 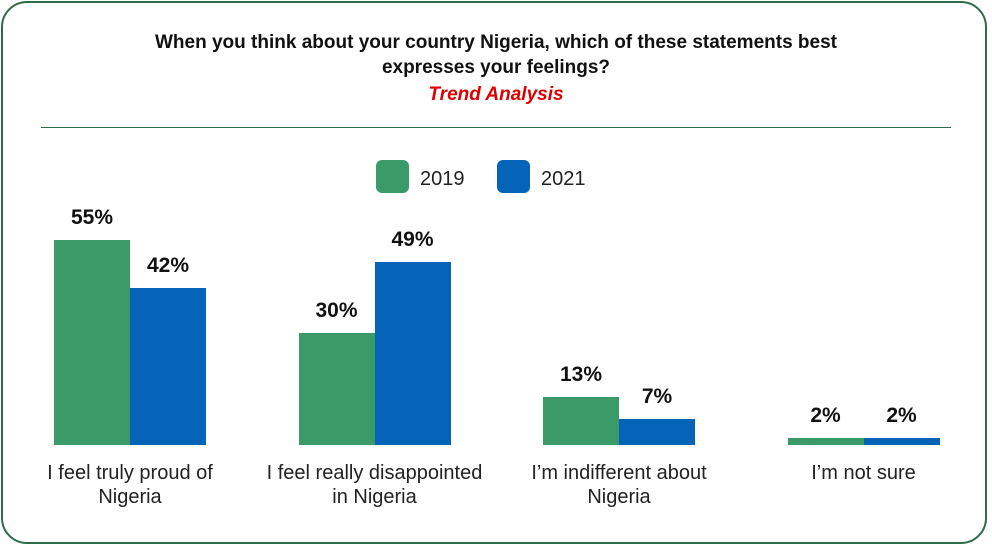 What do you see at coordinates (336, 311) in the screenshot?
I see `value-label: 30%` at bounding box center [336, 311].